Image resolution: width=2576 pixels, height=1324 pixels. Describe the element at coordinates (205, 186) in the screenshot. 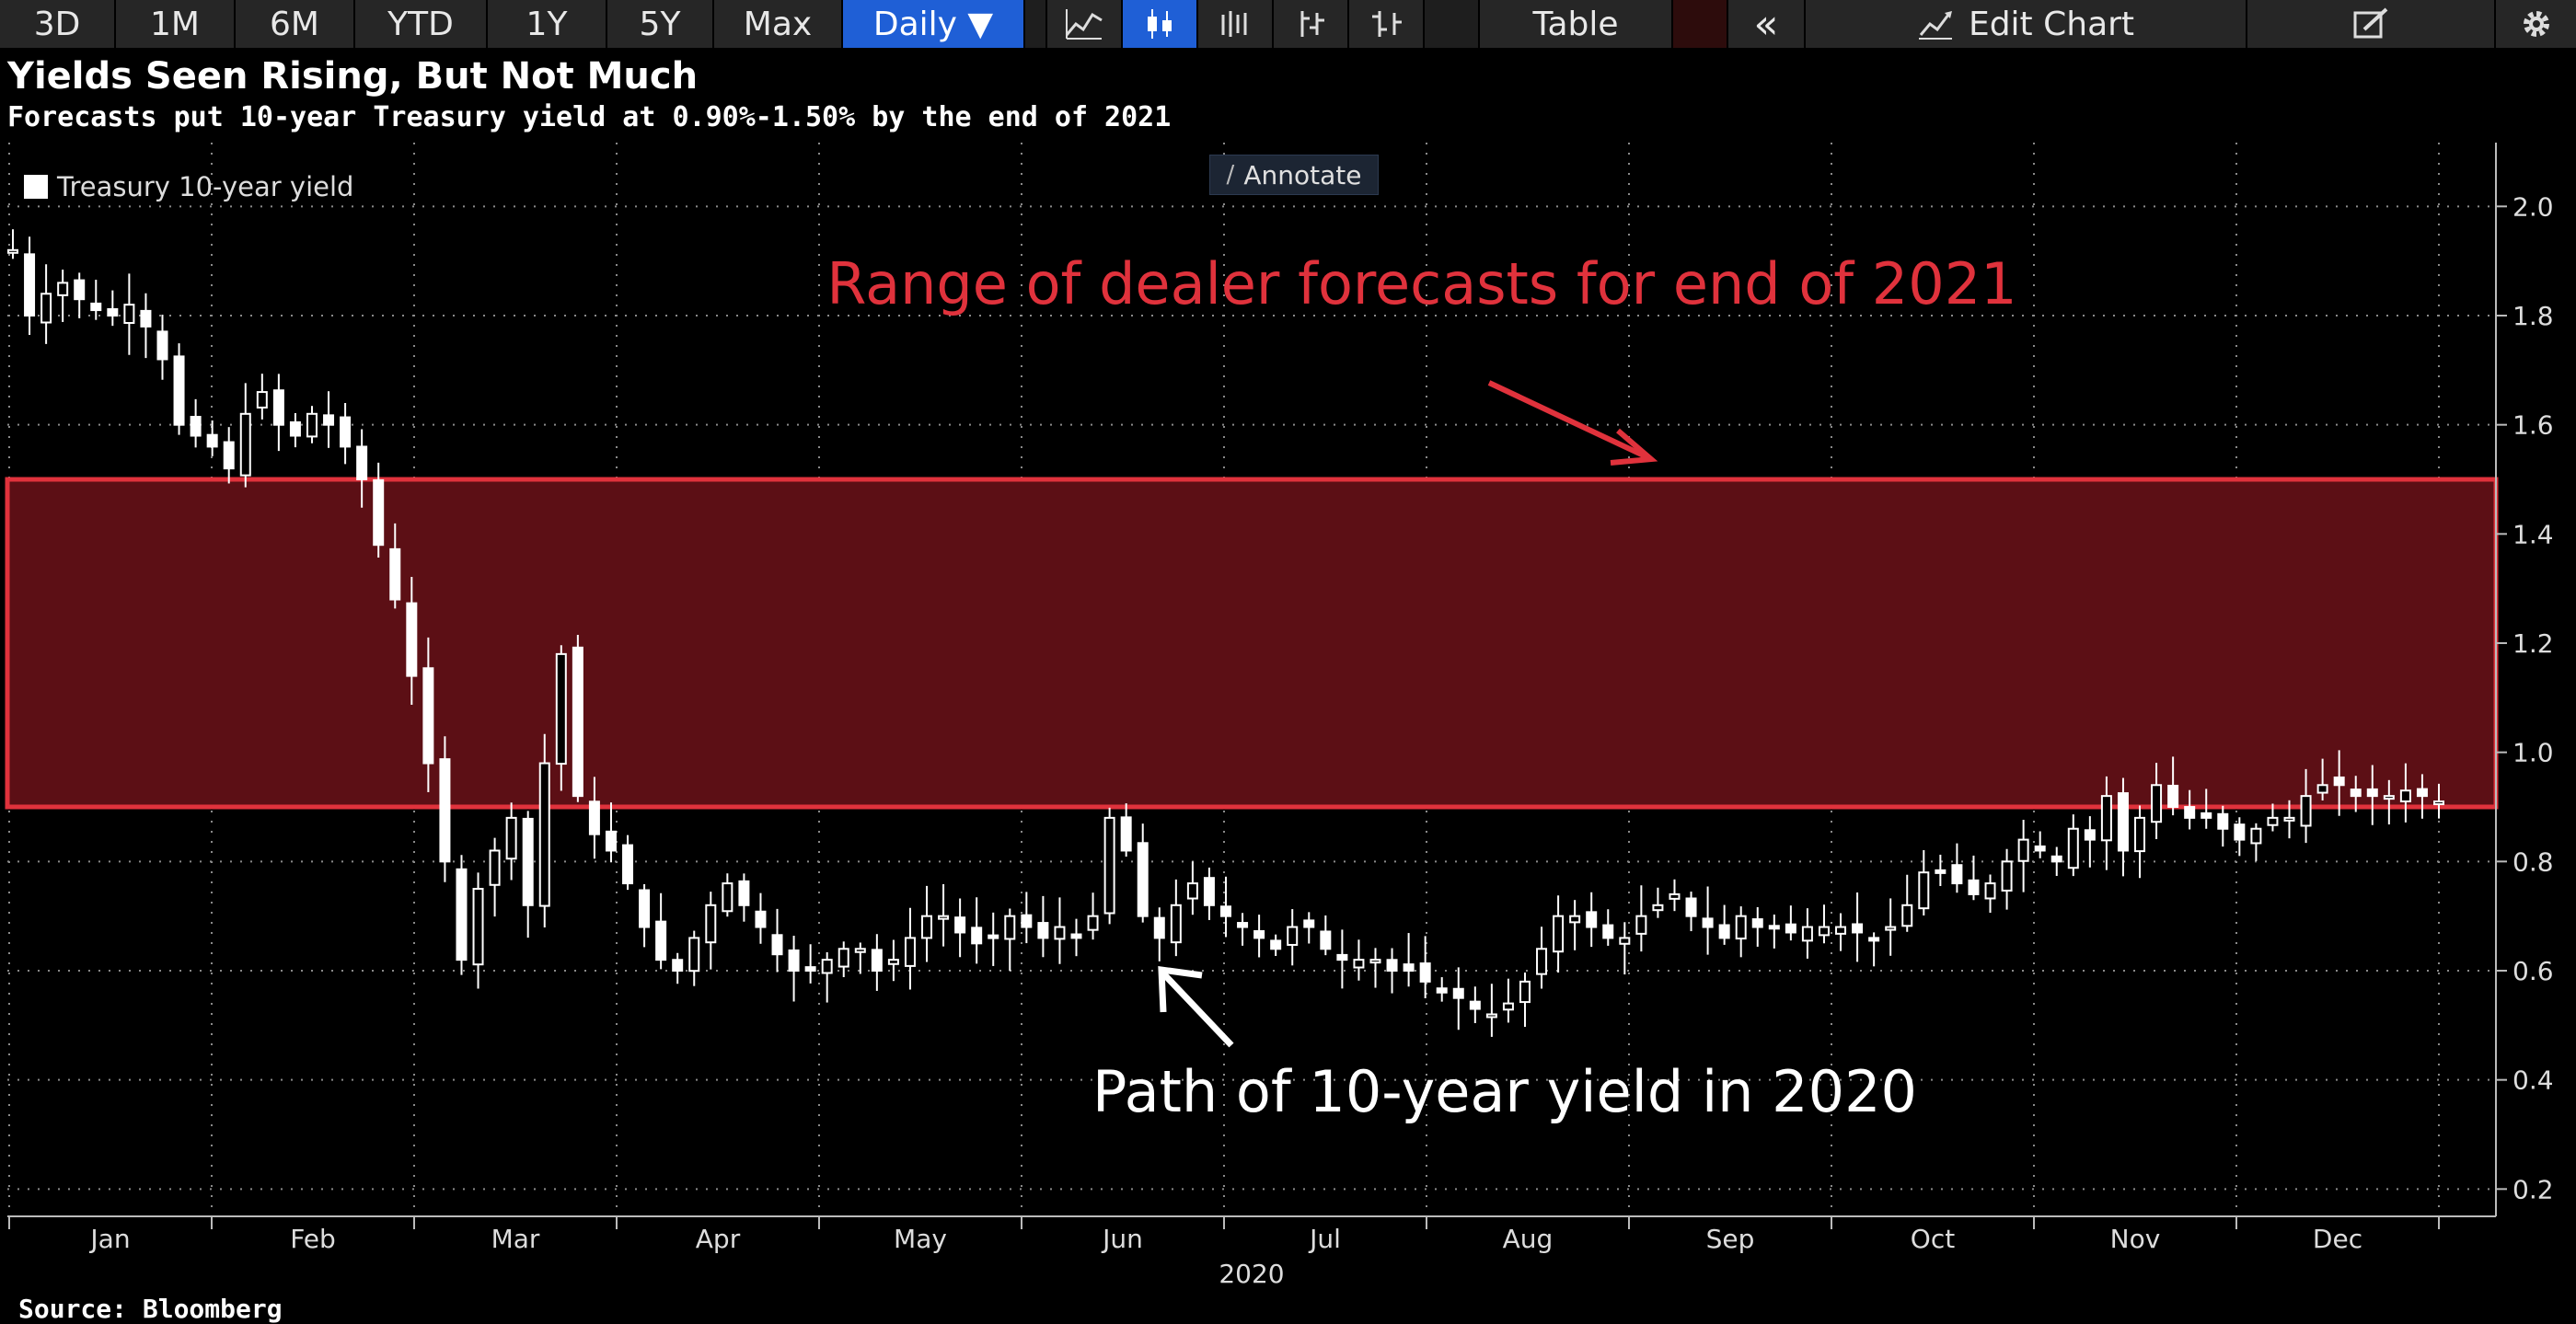

I see `legend-label: Treasury 10-year yield` at that location.